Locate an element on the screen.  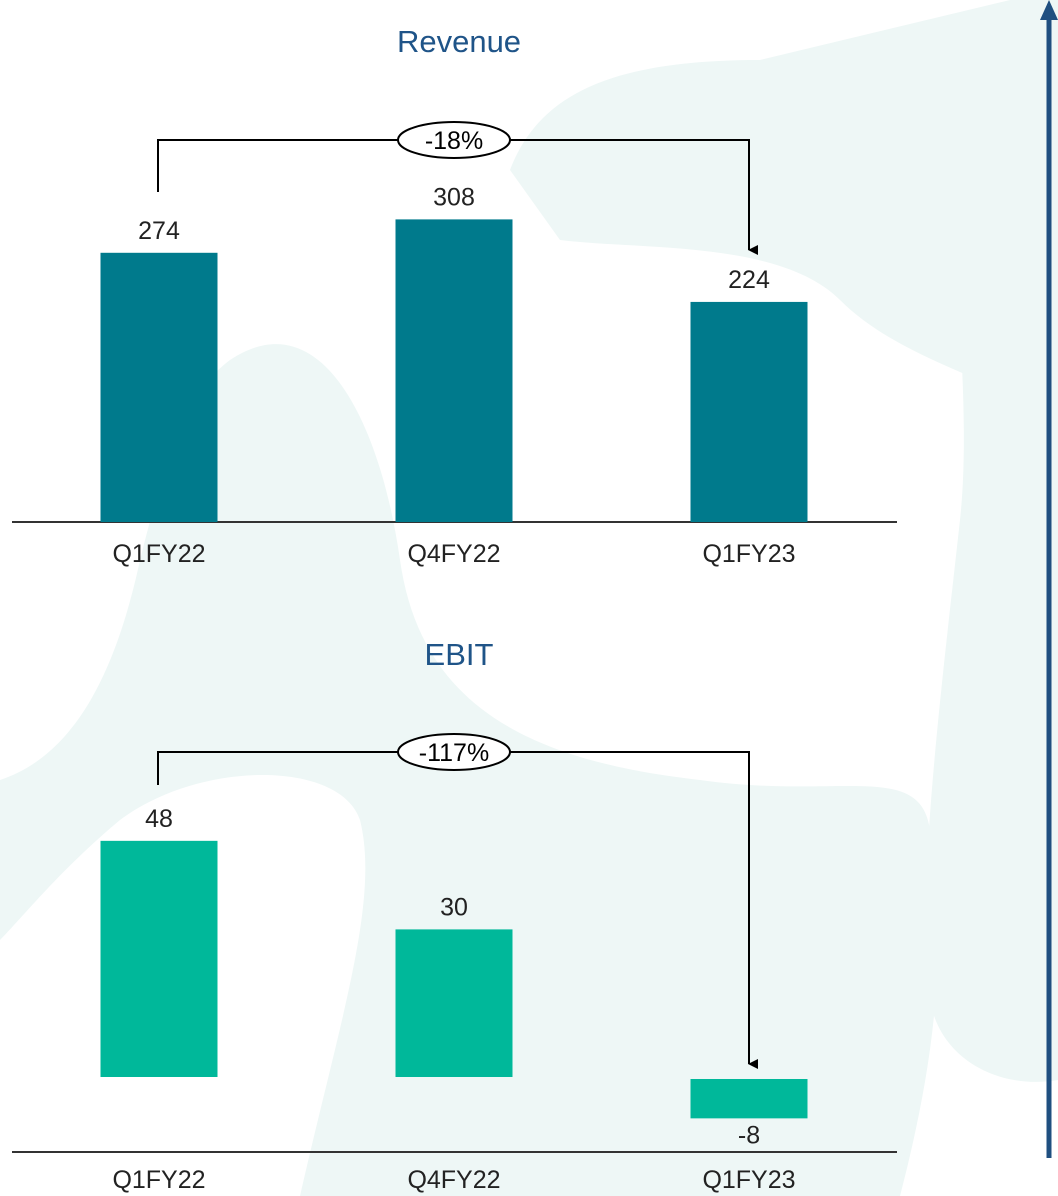
change-badge-label: -18% is located at coordinates (454, 141).